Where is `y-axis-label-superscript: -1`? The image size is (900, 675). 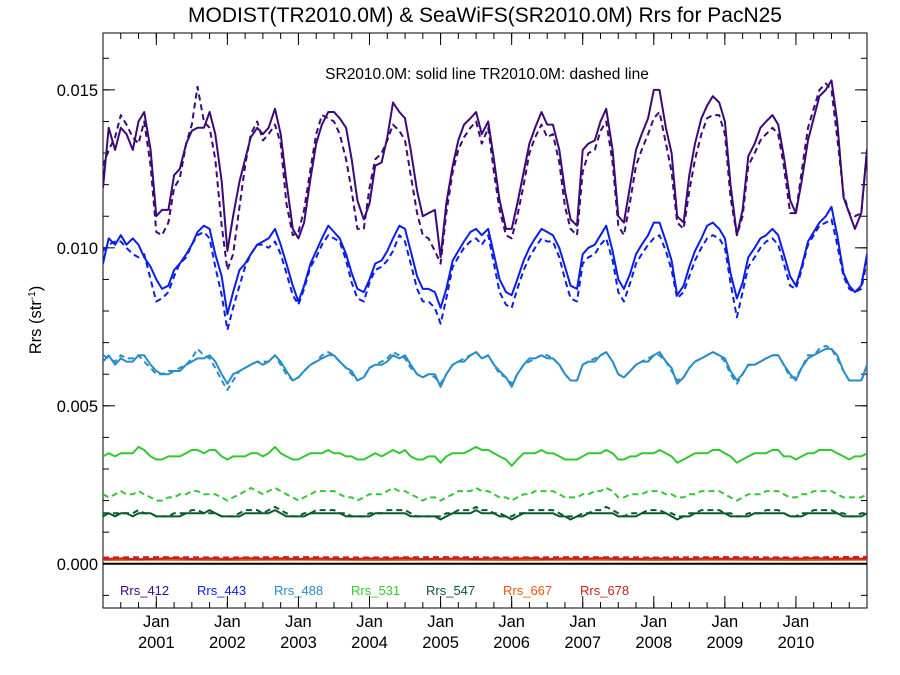
y-axis-label-superscript: -1 is located at coordinates (32, 295).